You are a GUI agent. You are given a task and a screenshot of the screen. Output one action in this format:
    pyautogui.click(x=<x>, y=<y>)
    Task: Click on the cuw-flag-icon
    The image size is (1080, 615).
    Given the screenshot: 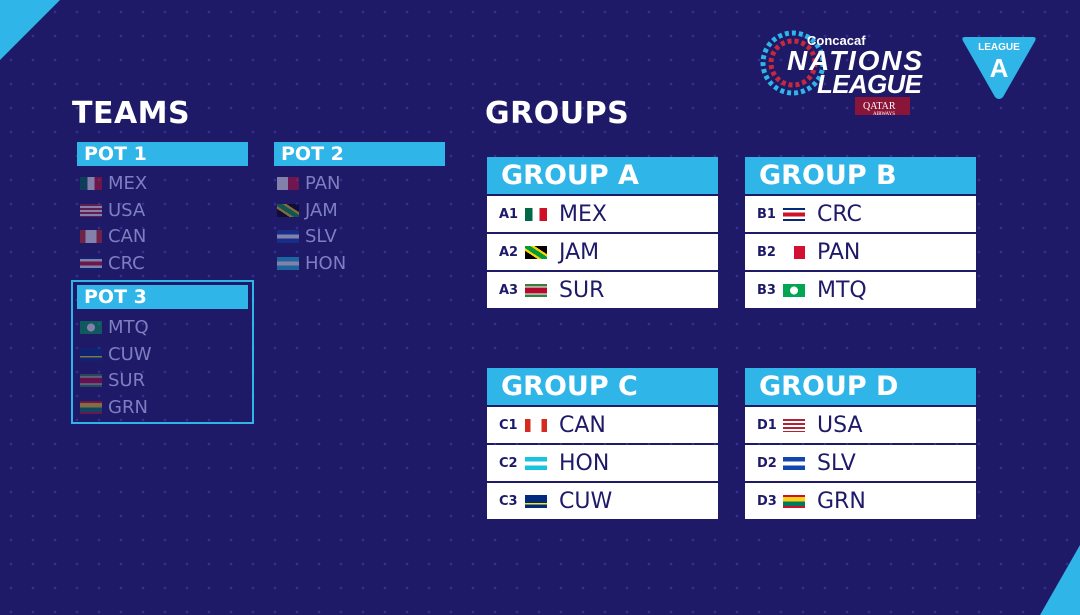 What is the action you would take?
    pyautogui.click(x=536, y=501)
    